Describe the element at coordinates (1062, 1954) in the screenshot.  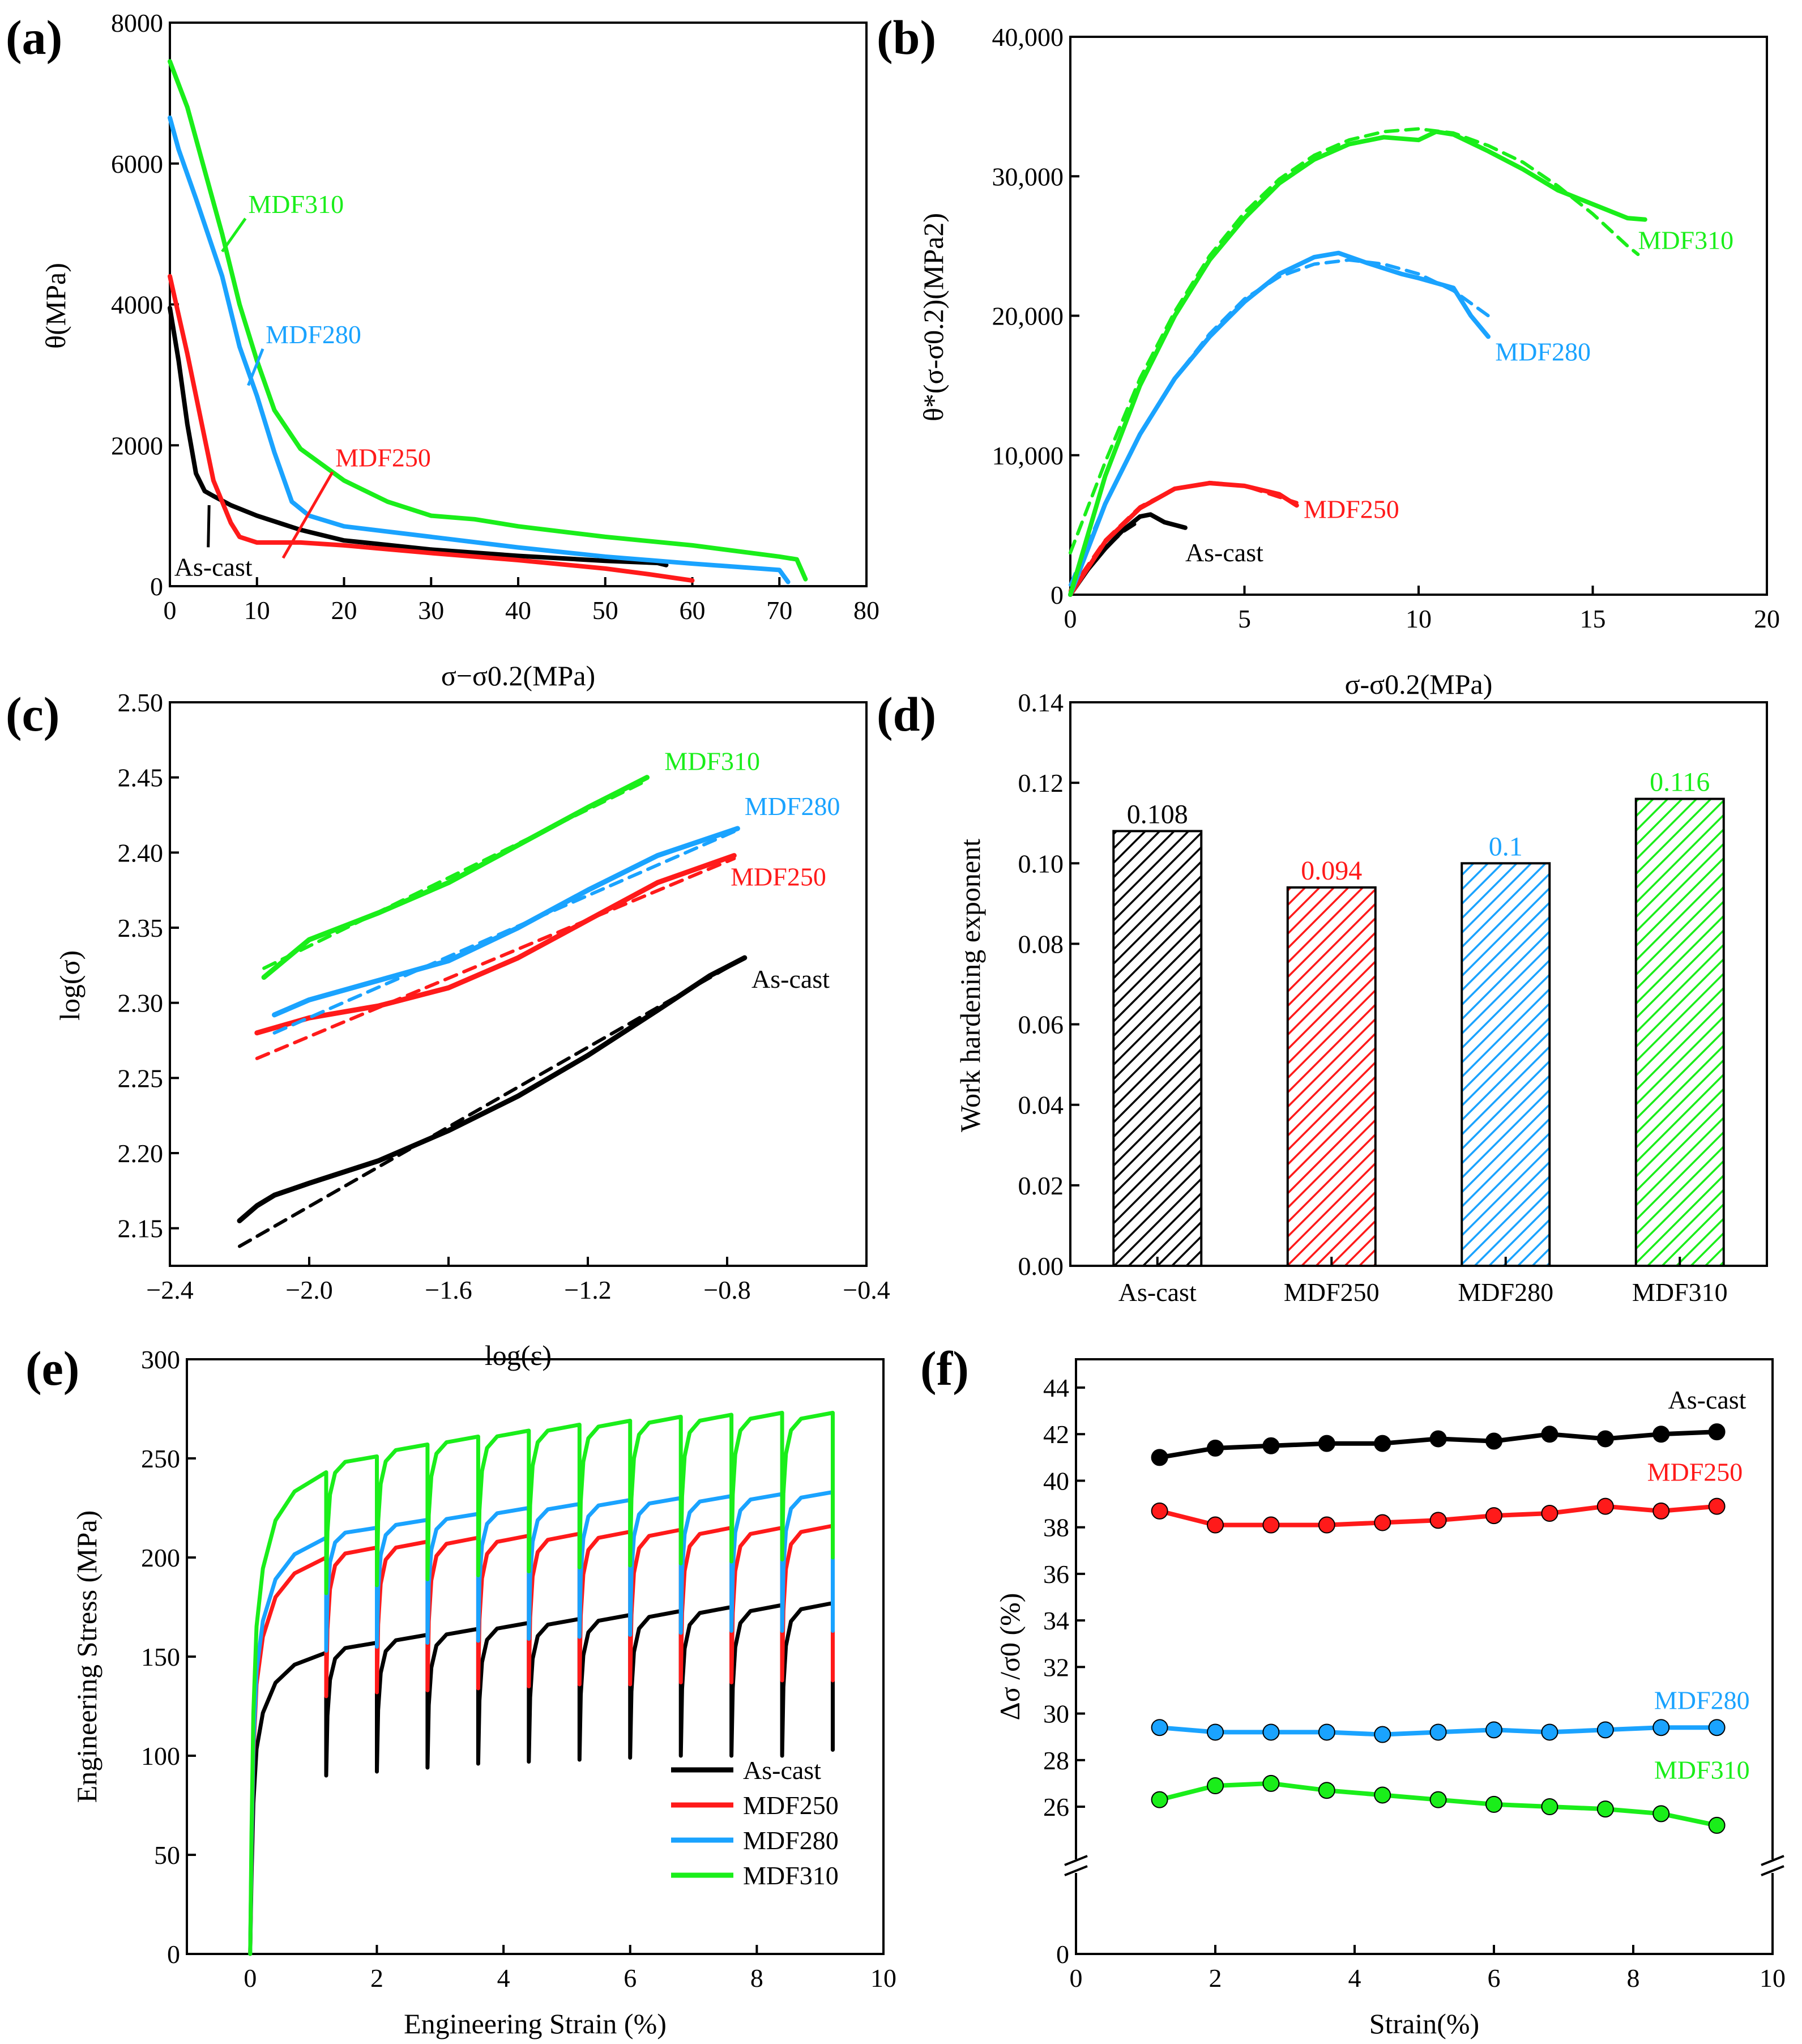
I see `y-tick-label-f: 0` at that location.